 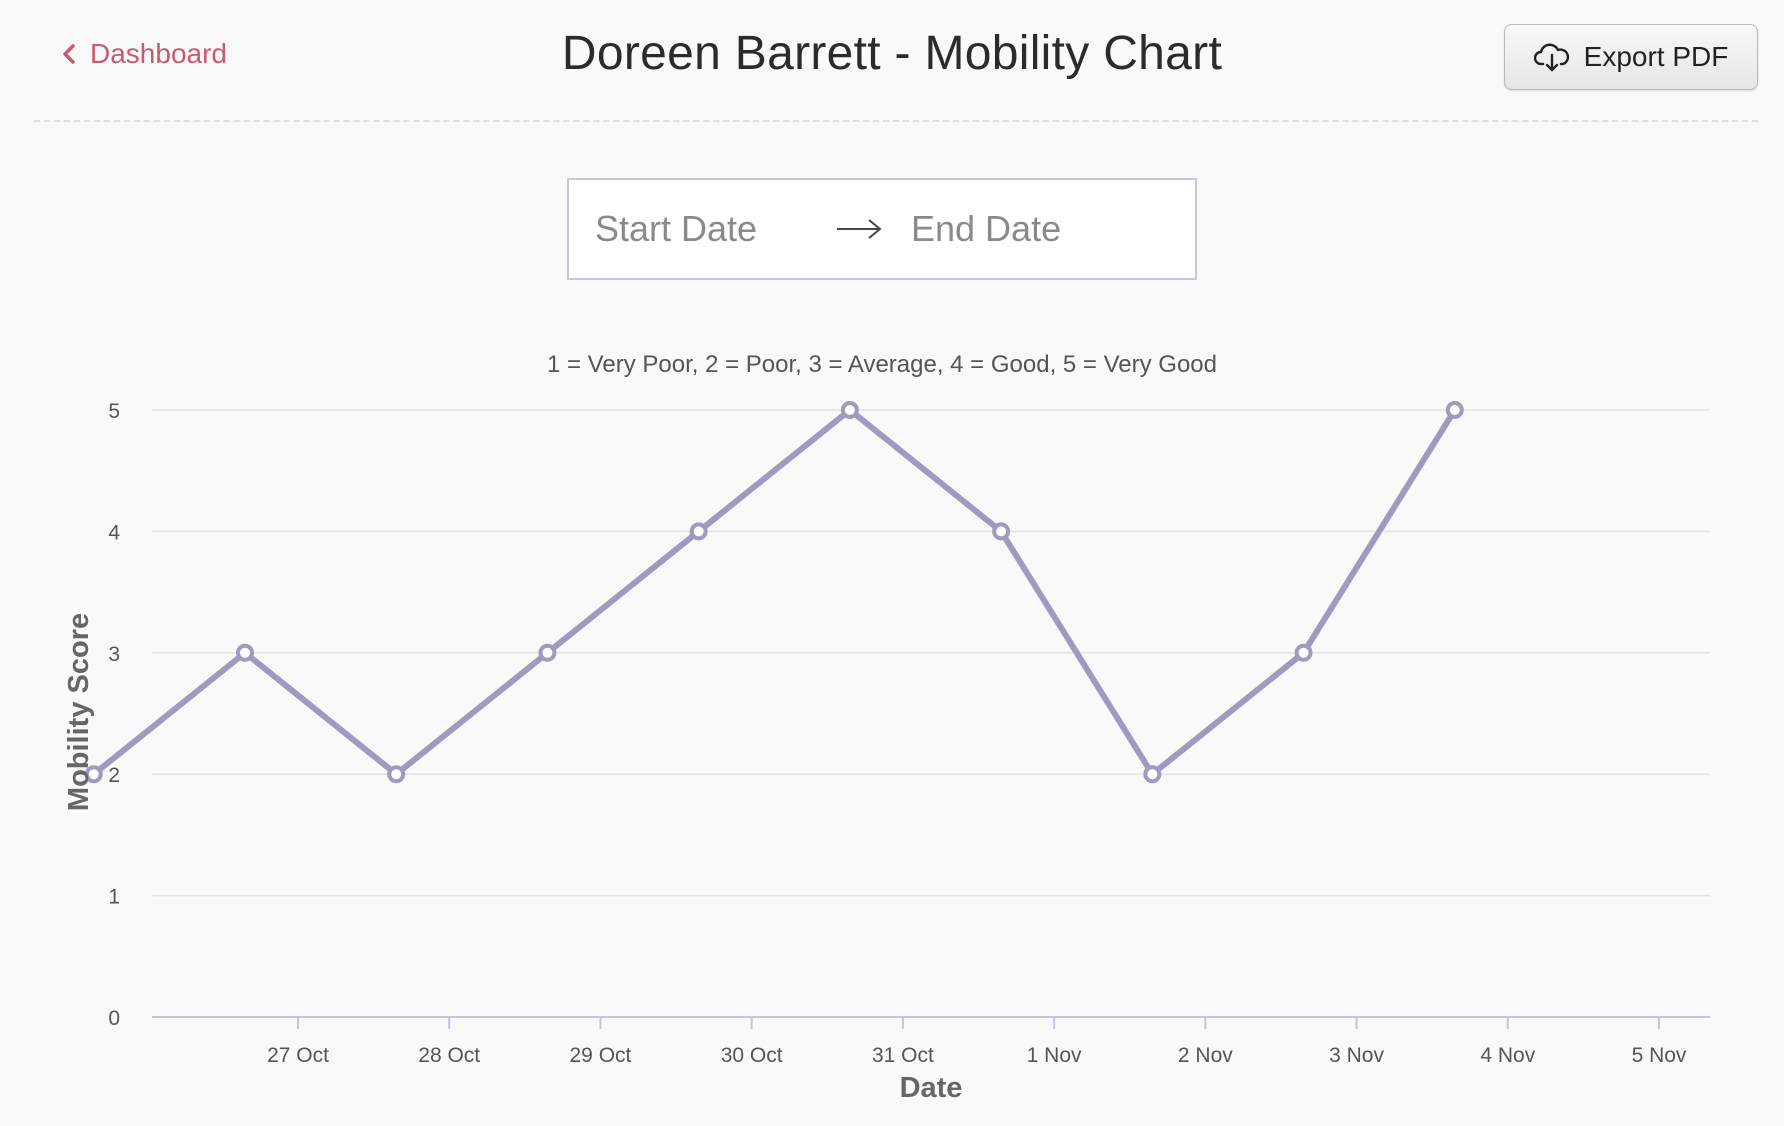 I want to click on date-range-picker, so click(x=882, y=229).